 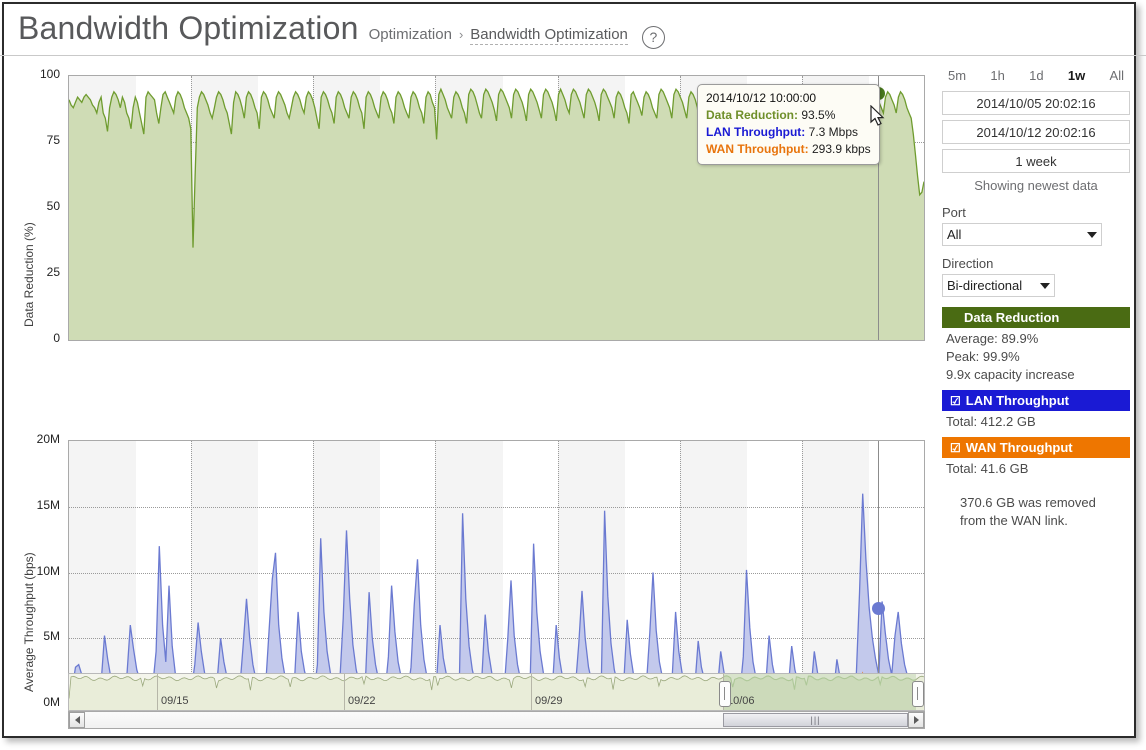 What do you see at coordinates (832, 132) in the screenshot?
I see `tooltip-row-value: 7.3 Mbps` at bounding box center [832, 132].